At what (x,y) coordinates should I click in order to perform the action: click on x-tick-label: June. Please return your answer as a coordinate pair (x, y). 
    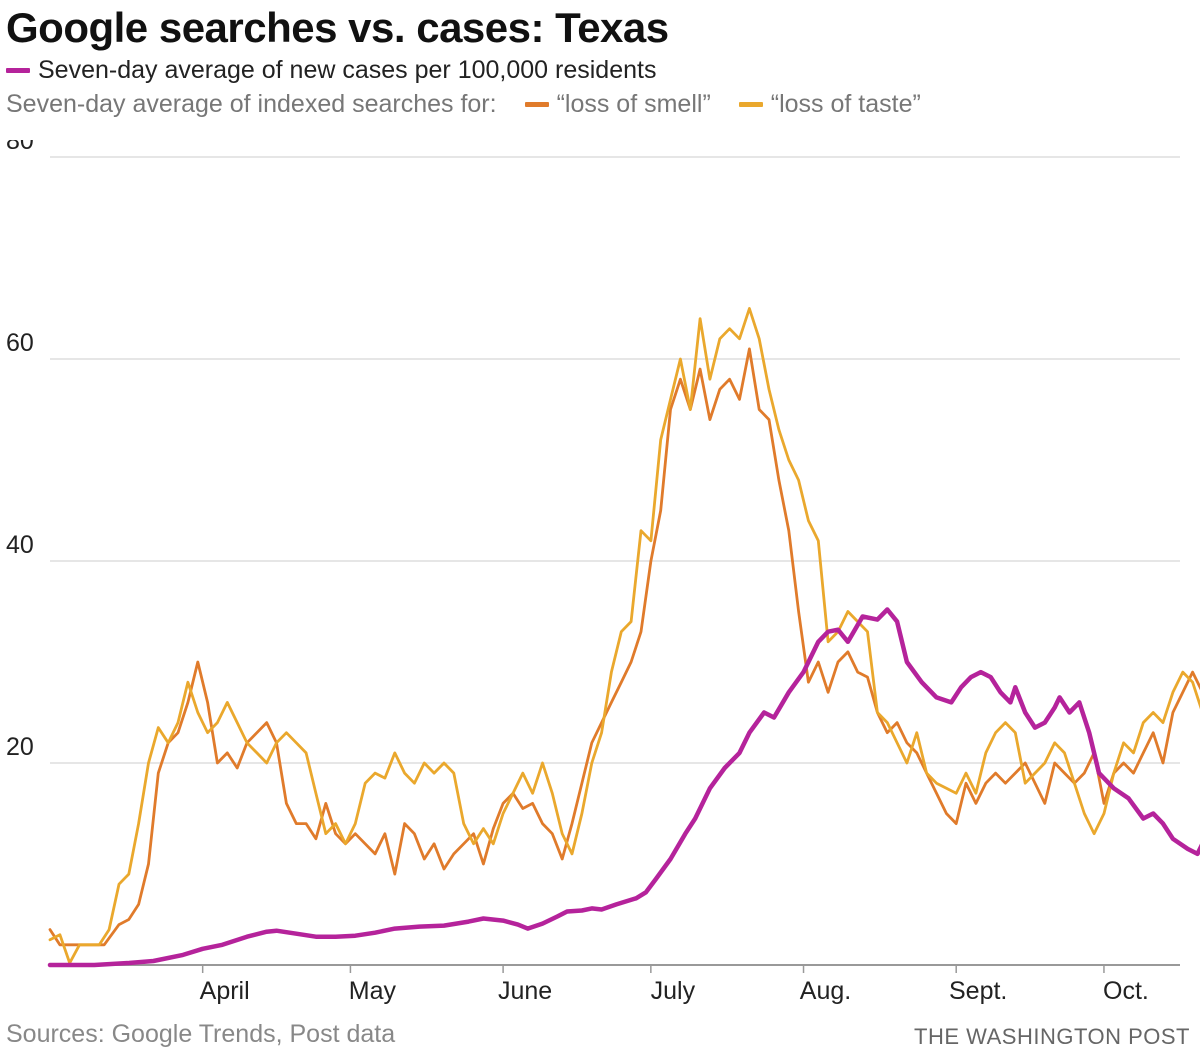
    Looking at the image, I should click on (525, 991).